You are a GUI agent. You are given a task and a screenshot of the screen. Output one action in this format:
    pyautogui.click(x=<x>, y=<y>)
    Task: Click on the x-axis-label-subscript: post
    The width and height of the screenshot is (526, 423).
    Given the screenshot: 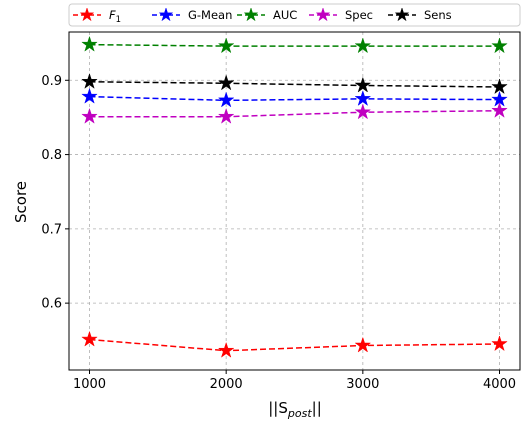 What is the action you would take?
    pyautogui.click(x=299, y=413)
    